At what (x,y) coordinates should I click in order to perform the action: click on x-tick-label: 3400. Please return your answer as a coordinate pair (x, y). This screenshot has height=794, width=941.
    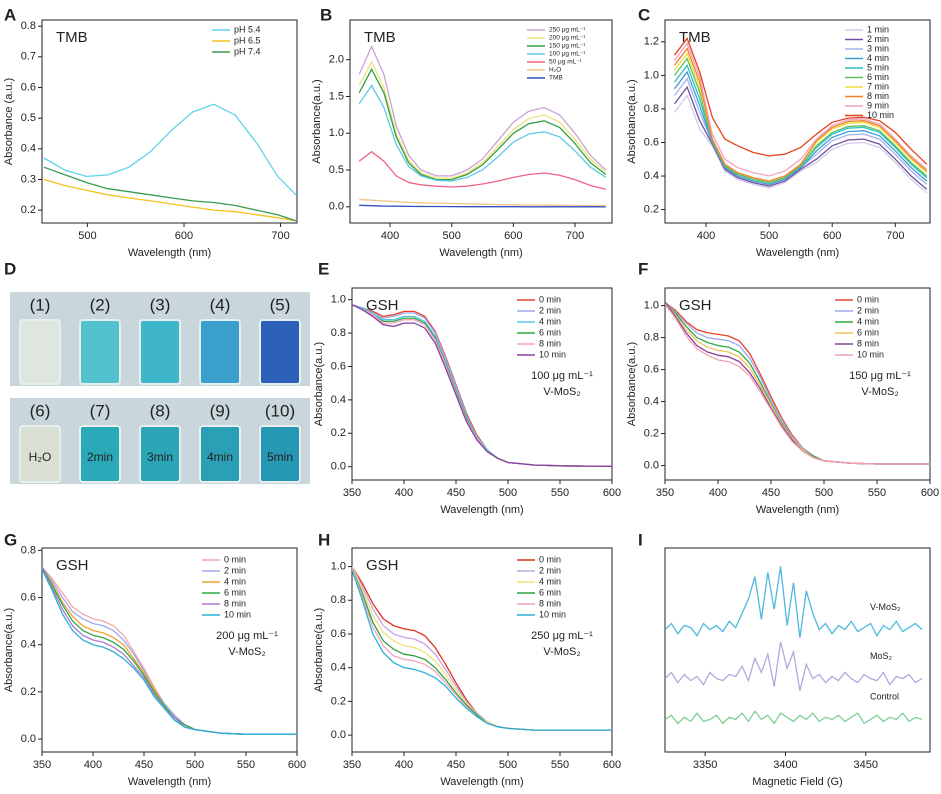
    Looking at the image, I should click on (785, 765).